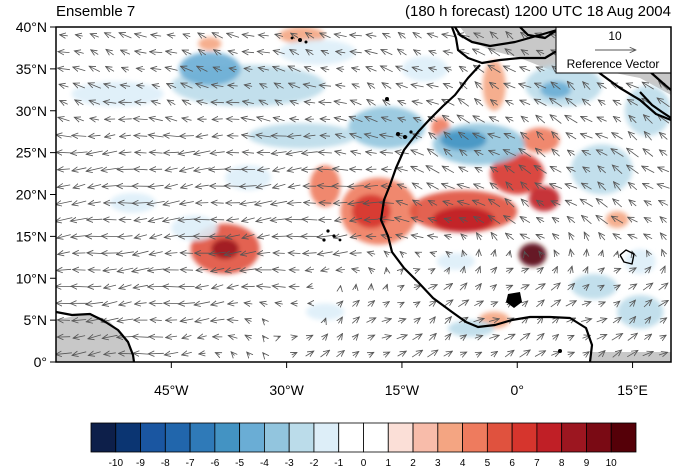 Image resolution: width=673 pixels, height=471 pixels. What do you see at coordinates (438, 463) in the screenshot?
I see `colorbar-label: 3` at bounding box center [438, 463].